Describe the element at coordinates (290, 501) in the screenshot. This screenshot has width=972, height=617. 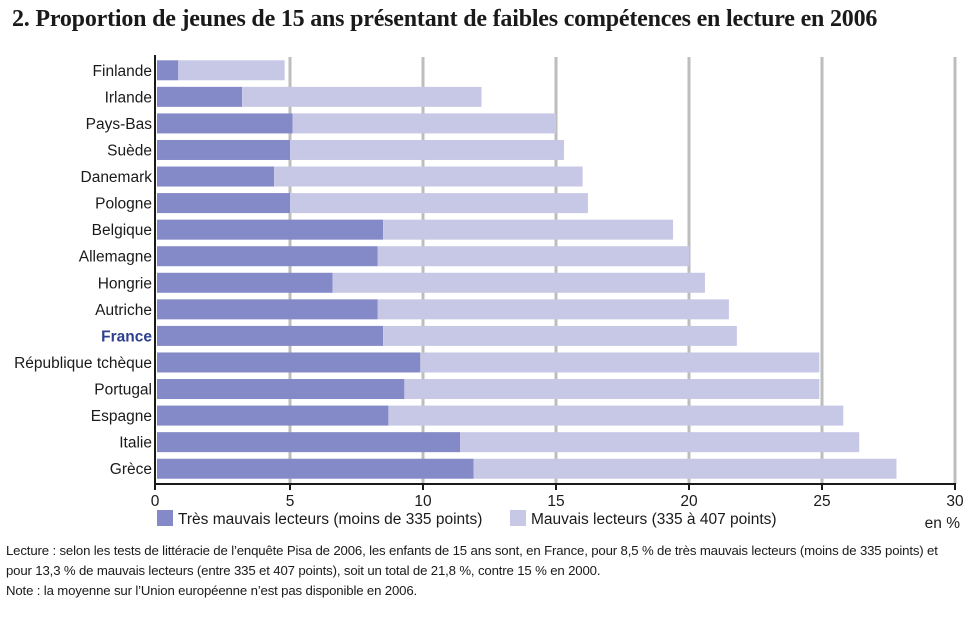
I see `x-tick-label: 5` at that location.